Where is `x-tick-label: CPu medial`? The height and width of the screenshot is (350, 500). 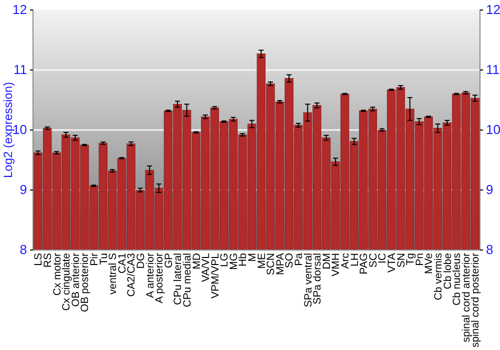
x-tick-label: CPu medial is located at coordinates (187, 280).